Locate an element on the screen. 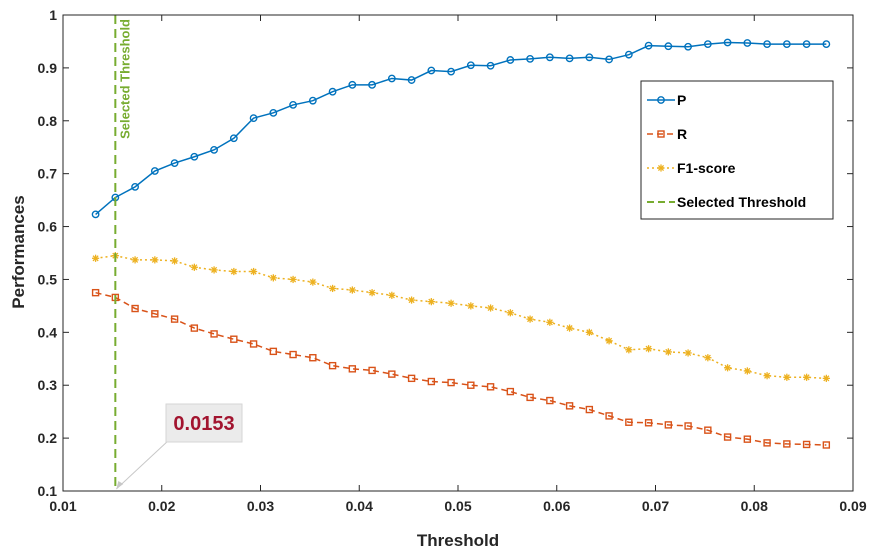 This screenshot has height=556, width=875. x-tick-label: 0.03 is located at coordinates (260, 506).